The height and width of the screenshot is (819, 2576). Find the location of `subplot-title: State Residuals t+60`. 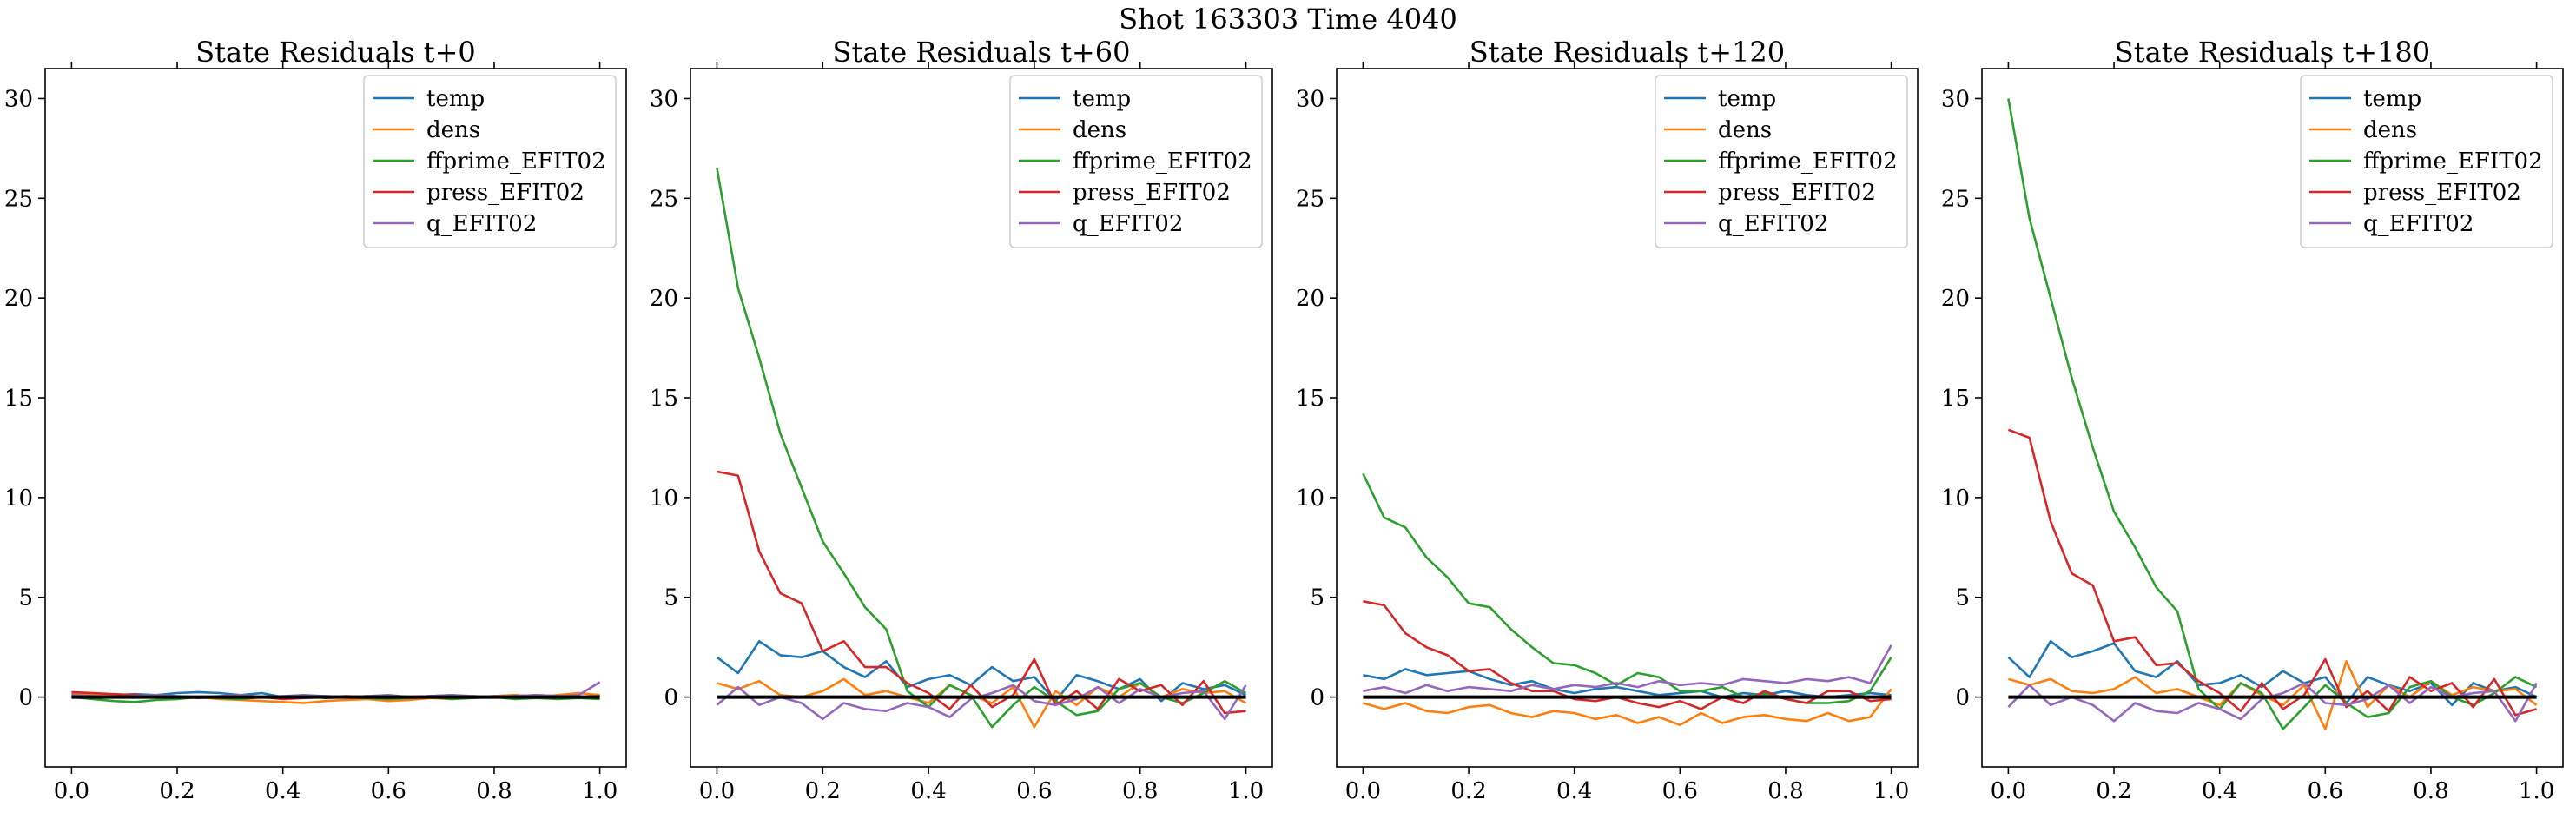

subplot-title: State Residuals t+60 is located at coordinates (982, 52).